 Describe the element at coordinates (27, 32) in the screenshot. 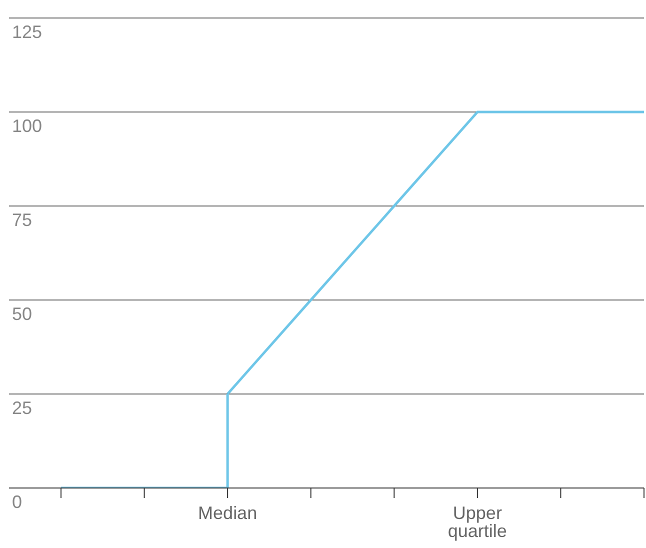

I see `y-tick-label: 125` at that location.